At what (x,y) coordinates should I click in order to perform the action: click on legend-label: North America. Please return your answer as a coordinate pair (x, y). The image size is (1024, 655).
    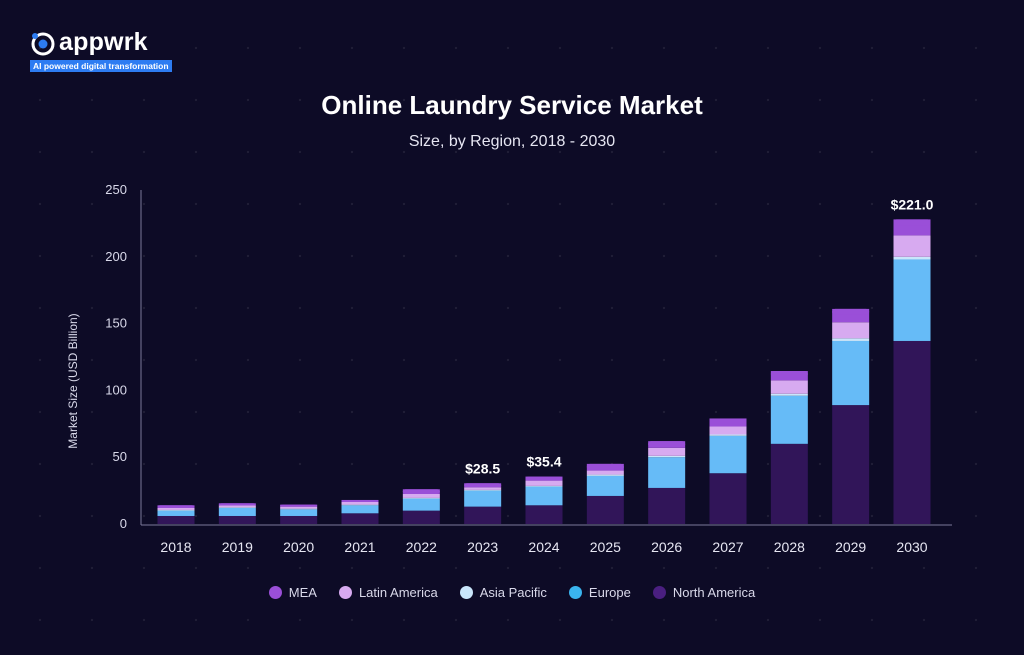
    Looking at the image, I should click on (714, 592).